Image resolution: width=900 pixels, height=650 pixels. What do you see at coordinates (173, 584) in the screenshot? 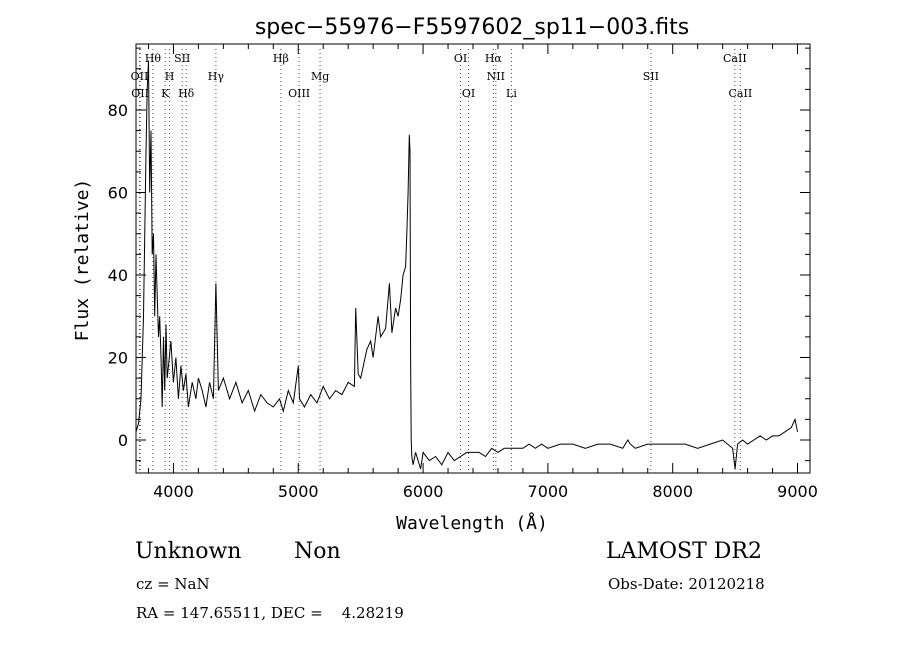
I see `cz-value: cz = NaN` at bounding box center [173, 584].